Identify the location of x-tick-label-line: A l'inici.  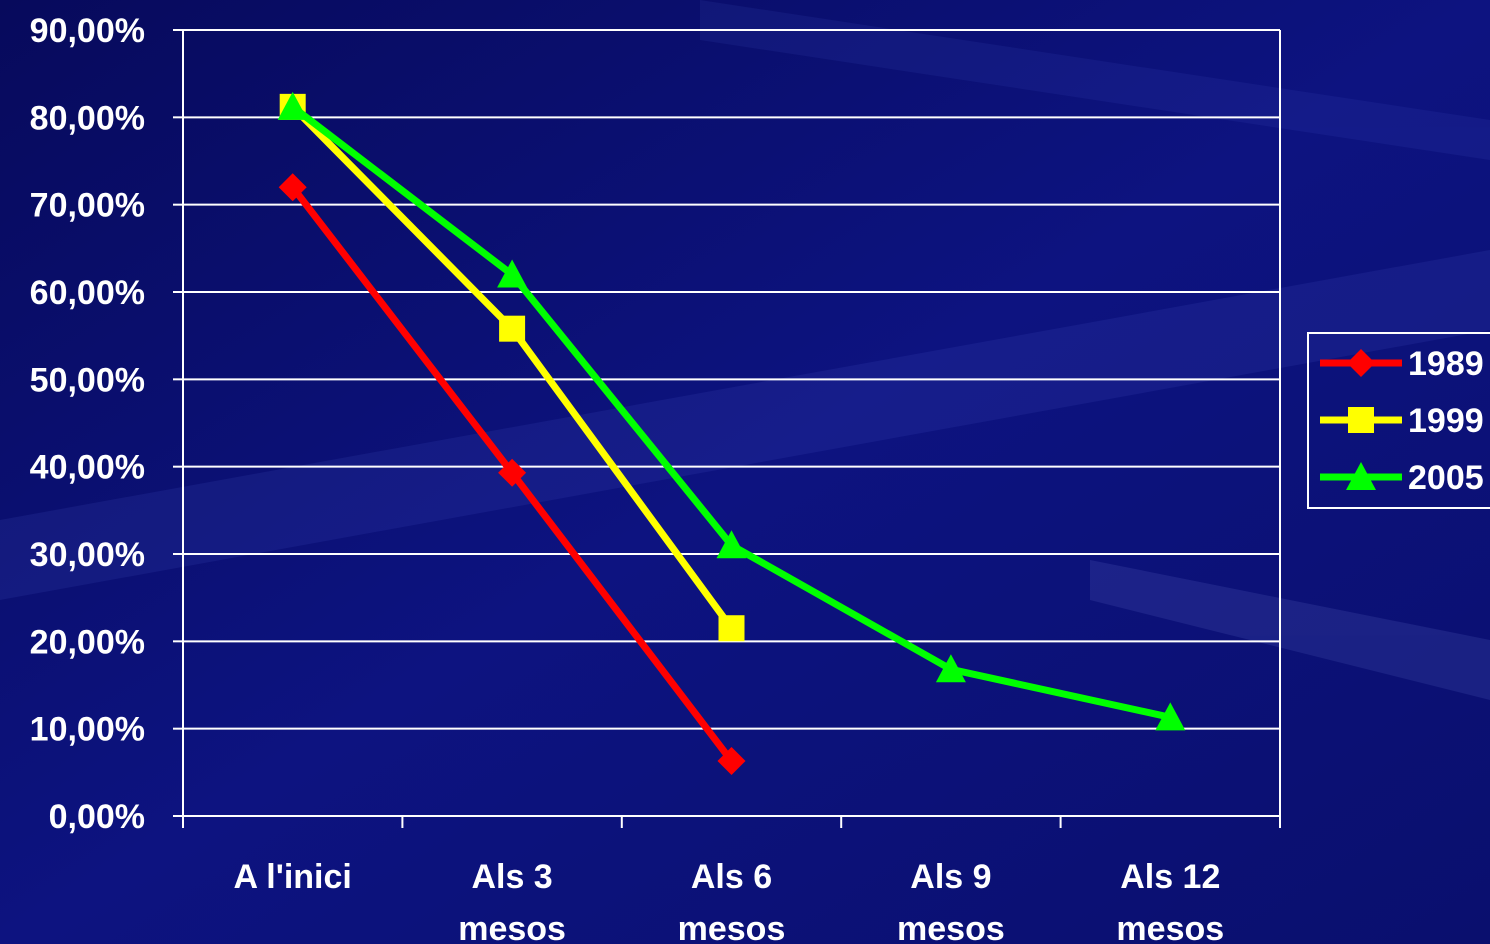
(293, 877).